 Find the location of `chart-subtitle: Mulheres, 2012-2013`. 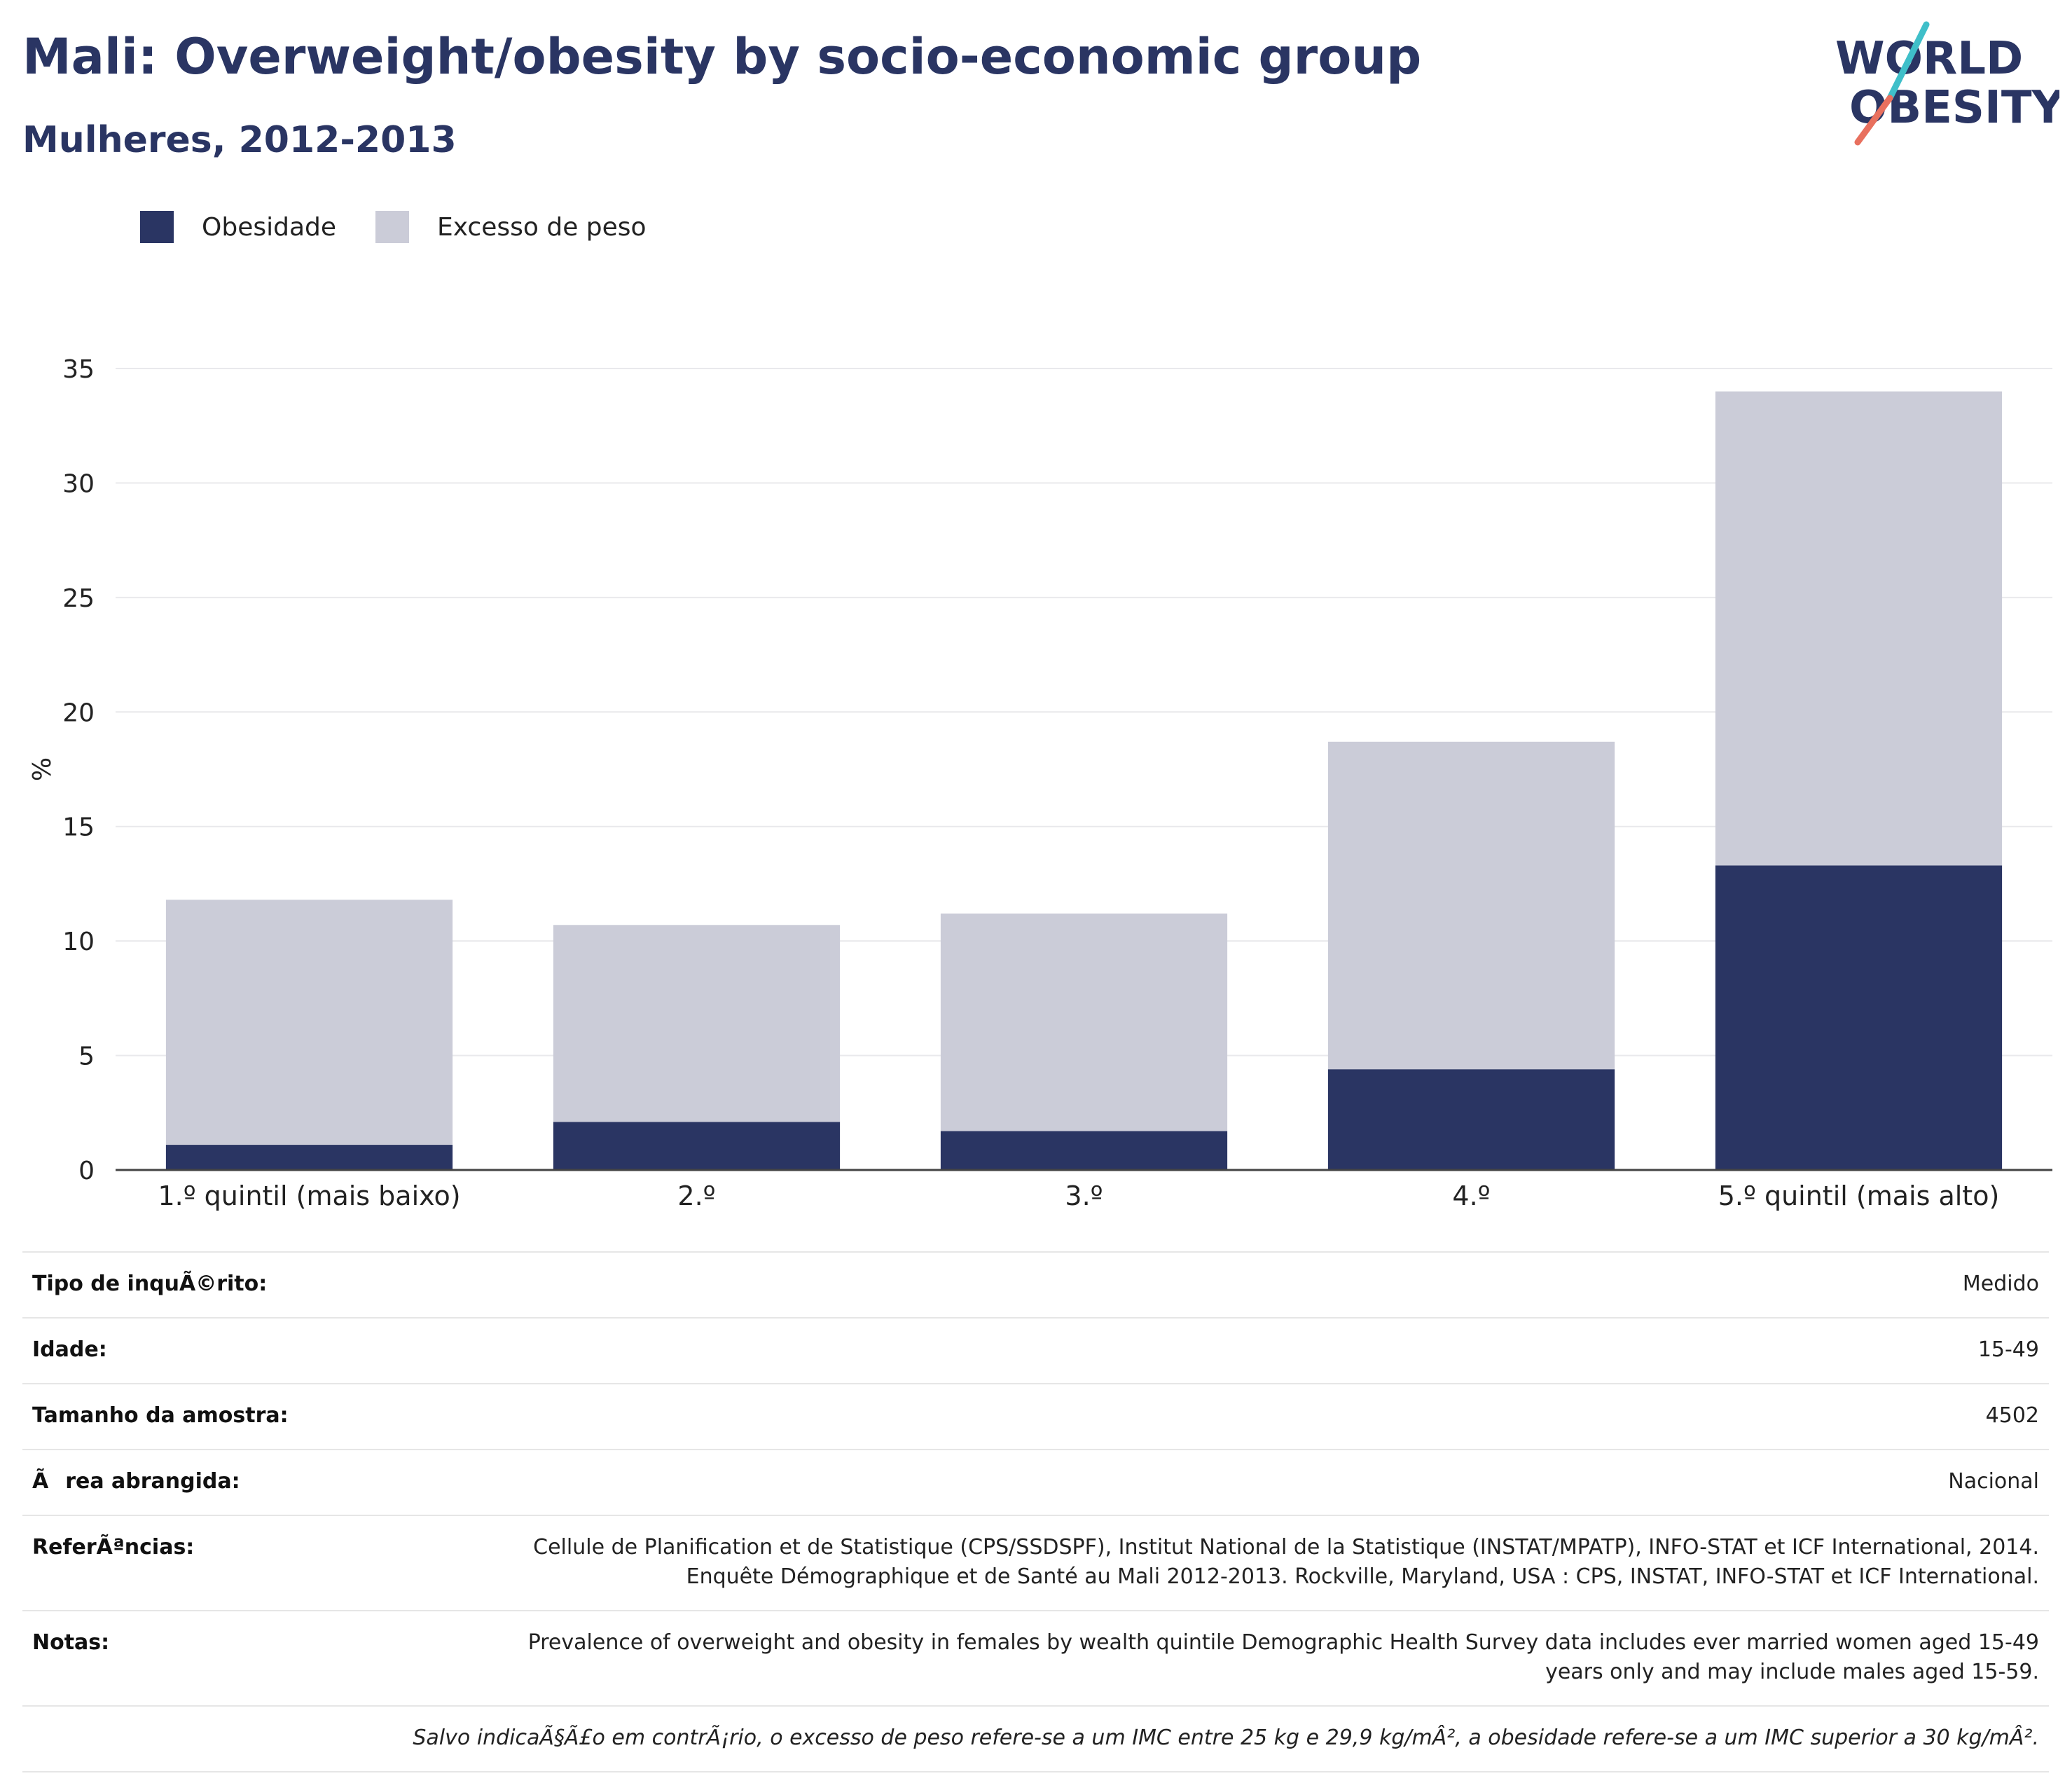

chart-subtitle: Mulheres, 2012-2013 is located at coordinates (240, 140).